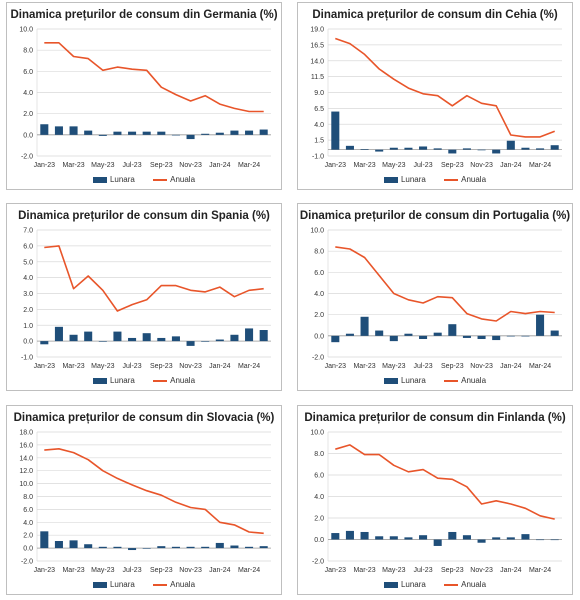 The image size is (580, 600). Describe the element at coordinates (390, 380) in the screenshot. I see `legend-swatch-bar` at that location.